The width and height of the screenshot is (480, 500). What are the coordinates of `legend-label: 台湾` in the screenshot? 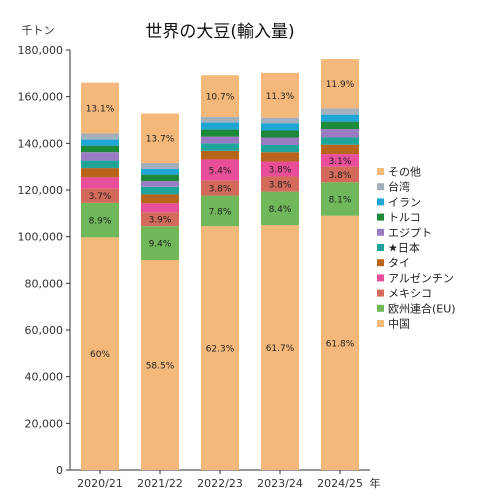 It's located at (399, 187).